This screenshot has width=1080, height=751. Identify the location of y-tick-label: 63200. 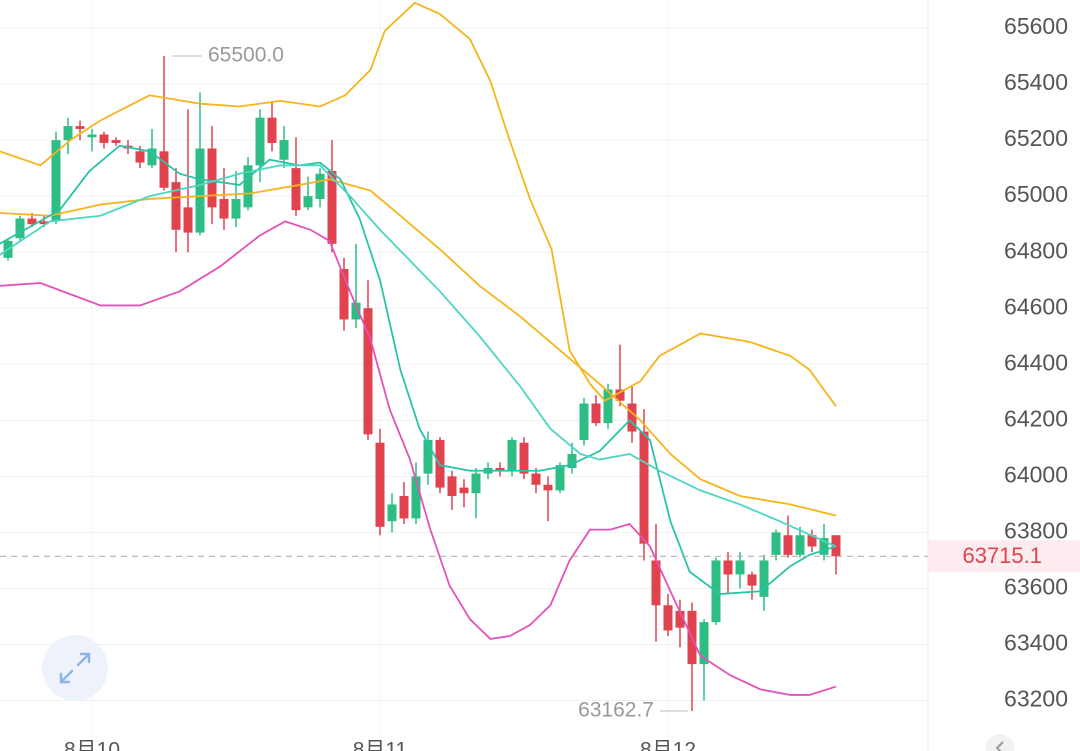
(1036, 699).